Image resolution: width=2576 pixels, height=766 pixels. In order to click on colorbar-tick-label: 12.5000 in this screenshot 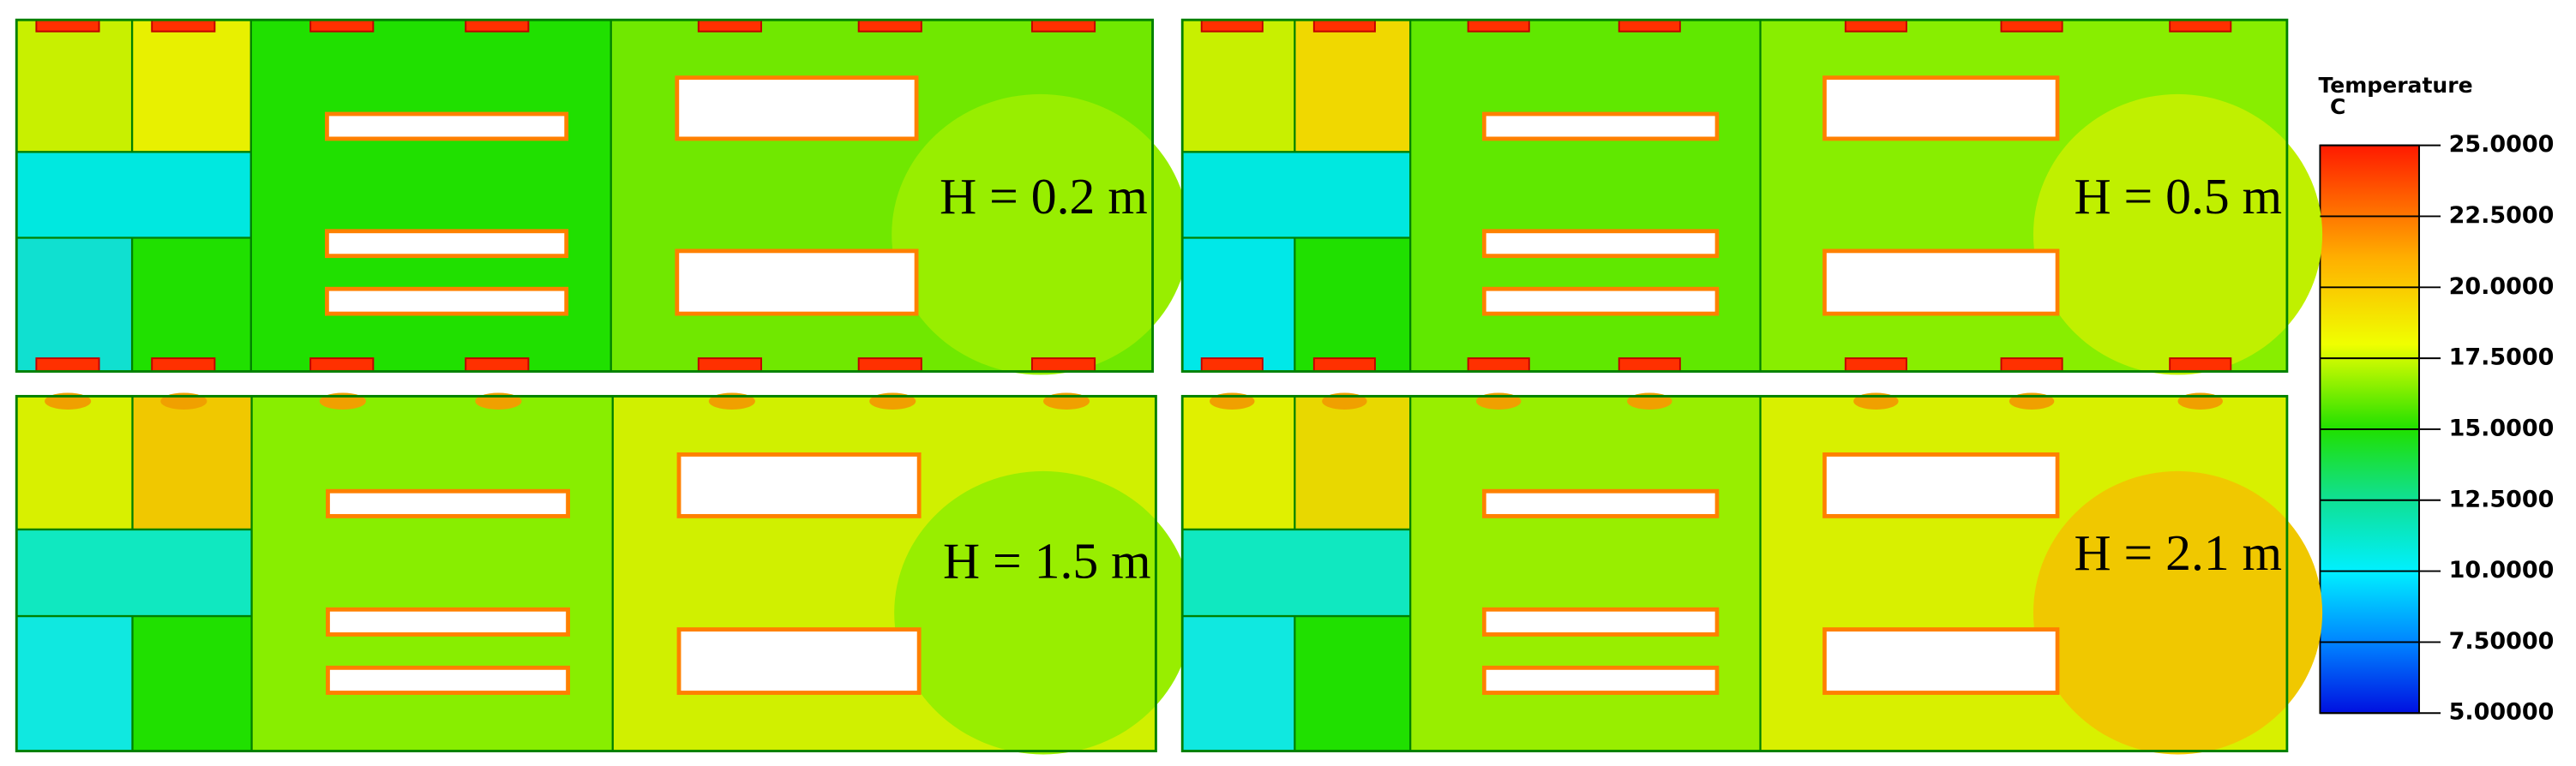, I will do `click(2502, 499)`.